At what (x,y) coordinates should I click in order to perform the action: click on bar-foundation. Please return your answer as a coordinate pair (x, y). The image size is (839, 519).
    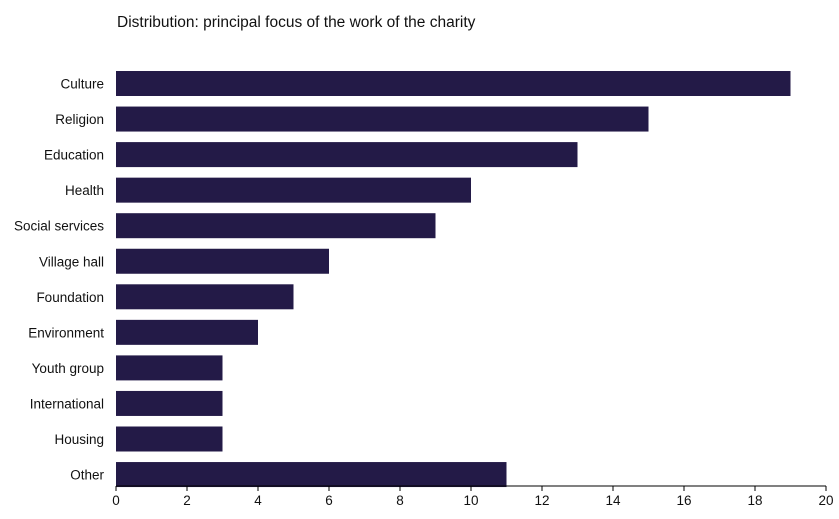
    Looking at the image, I should click on (205, 297).